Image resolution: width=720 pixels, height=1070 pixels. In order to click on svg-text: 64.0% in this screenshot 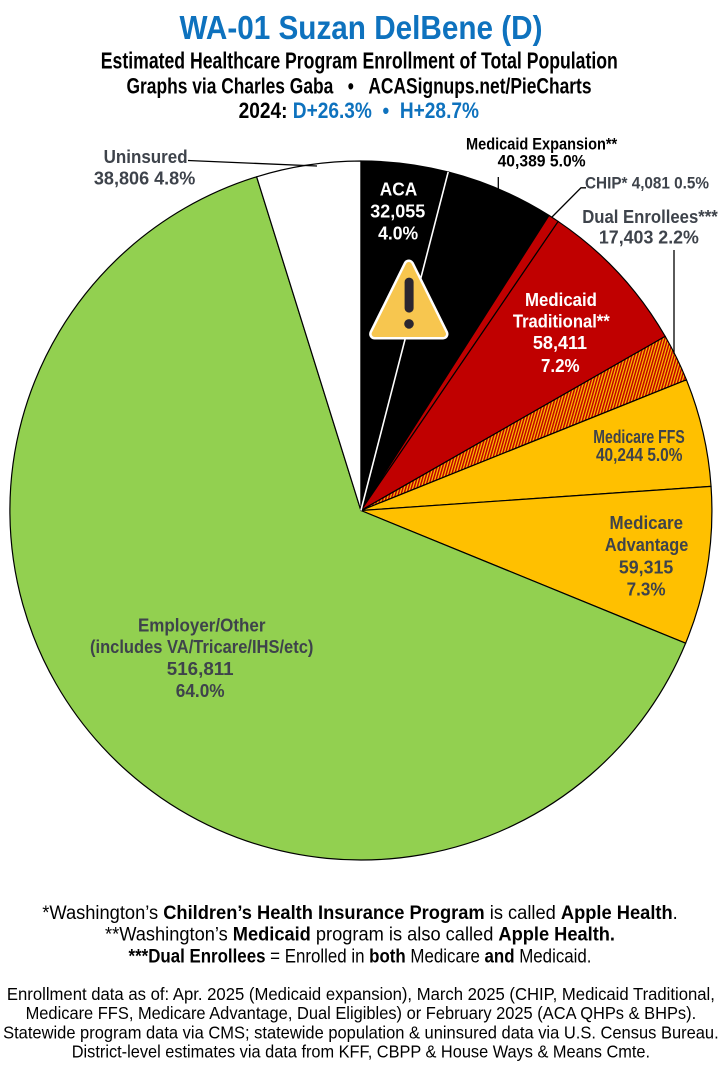, I will do `click(200, 690)`.